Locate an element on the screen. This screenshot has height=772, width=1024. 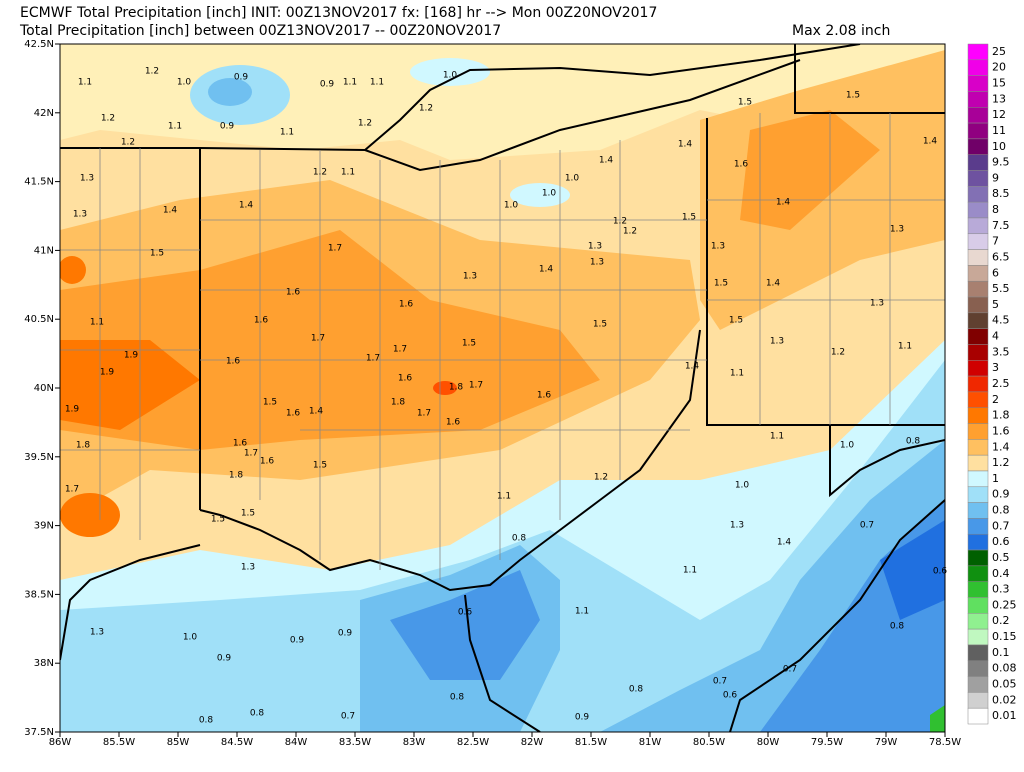
lon-label: 83.5W is located at coordinates (355, 742).